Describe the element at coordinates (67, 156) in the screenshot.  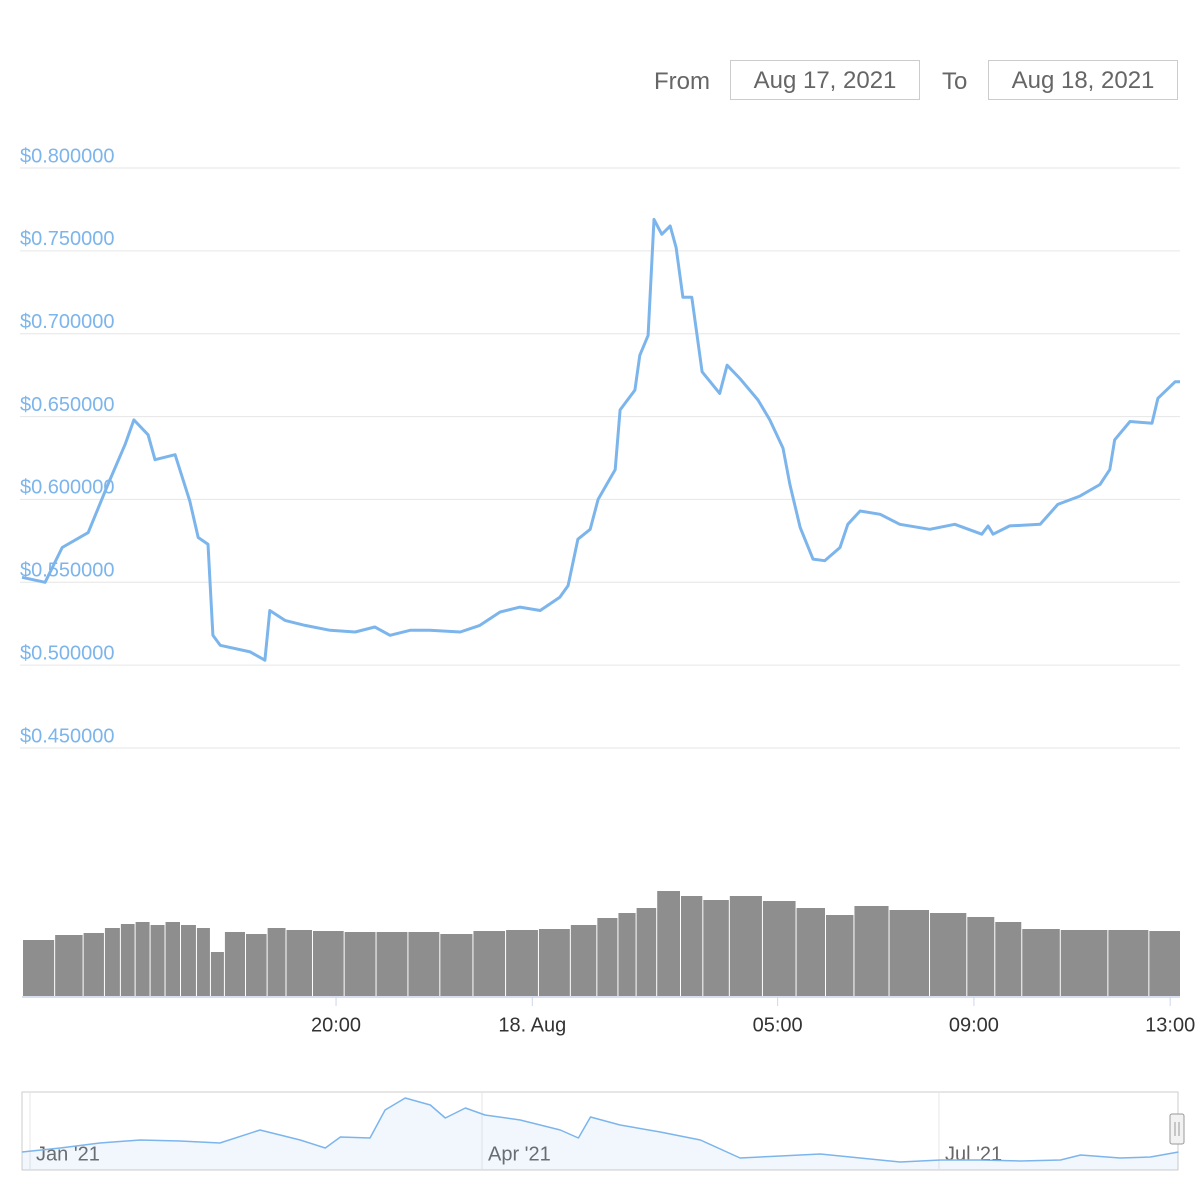
I see `y-tick-label: $0.800000` at that location.